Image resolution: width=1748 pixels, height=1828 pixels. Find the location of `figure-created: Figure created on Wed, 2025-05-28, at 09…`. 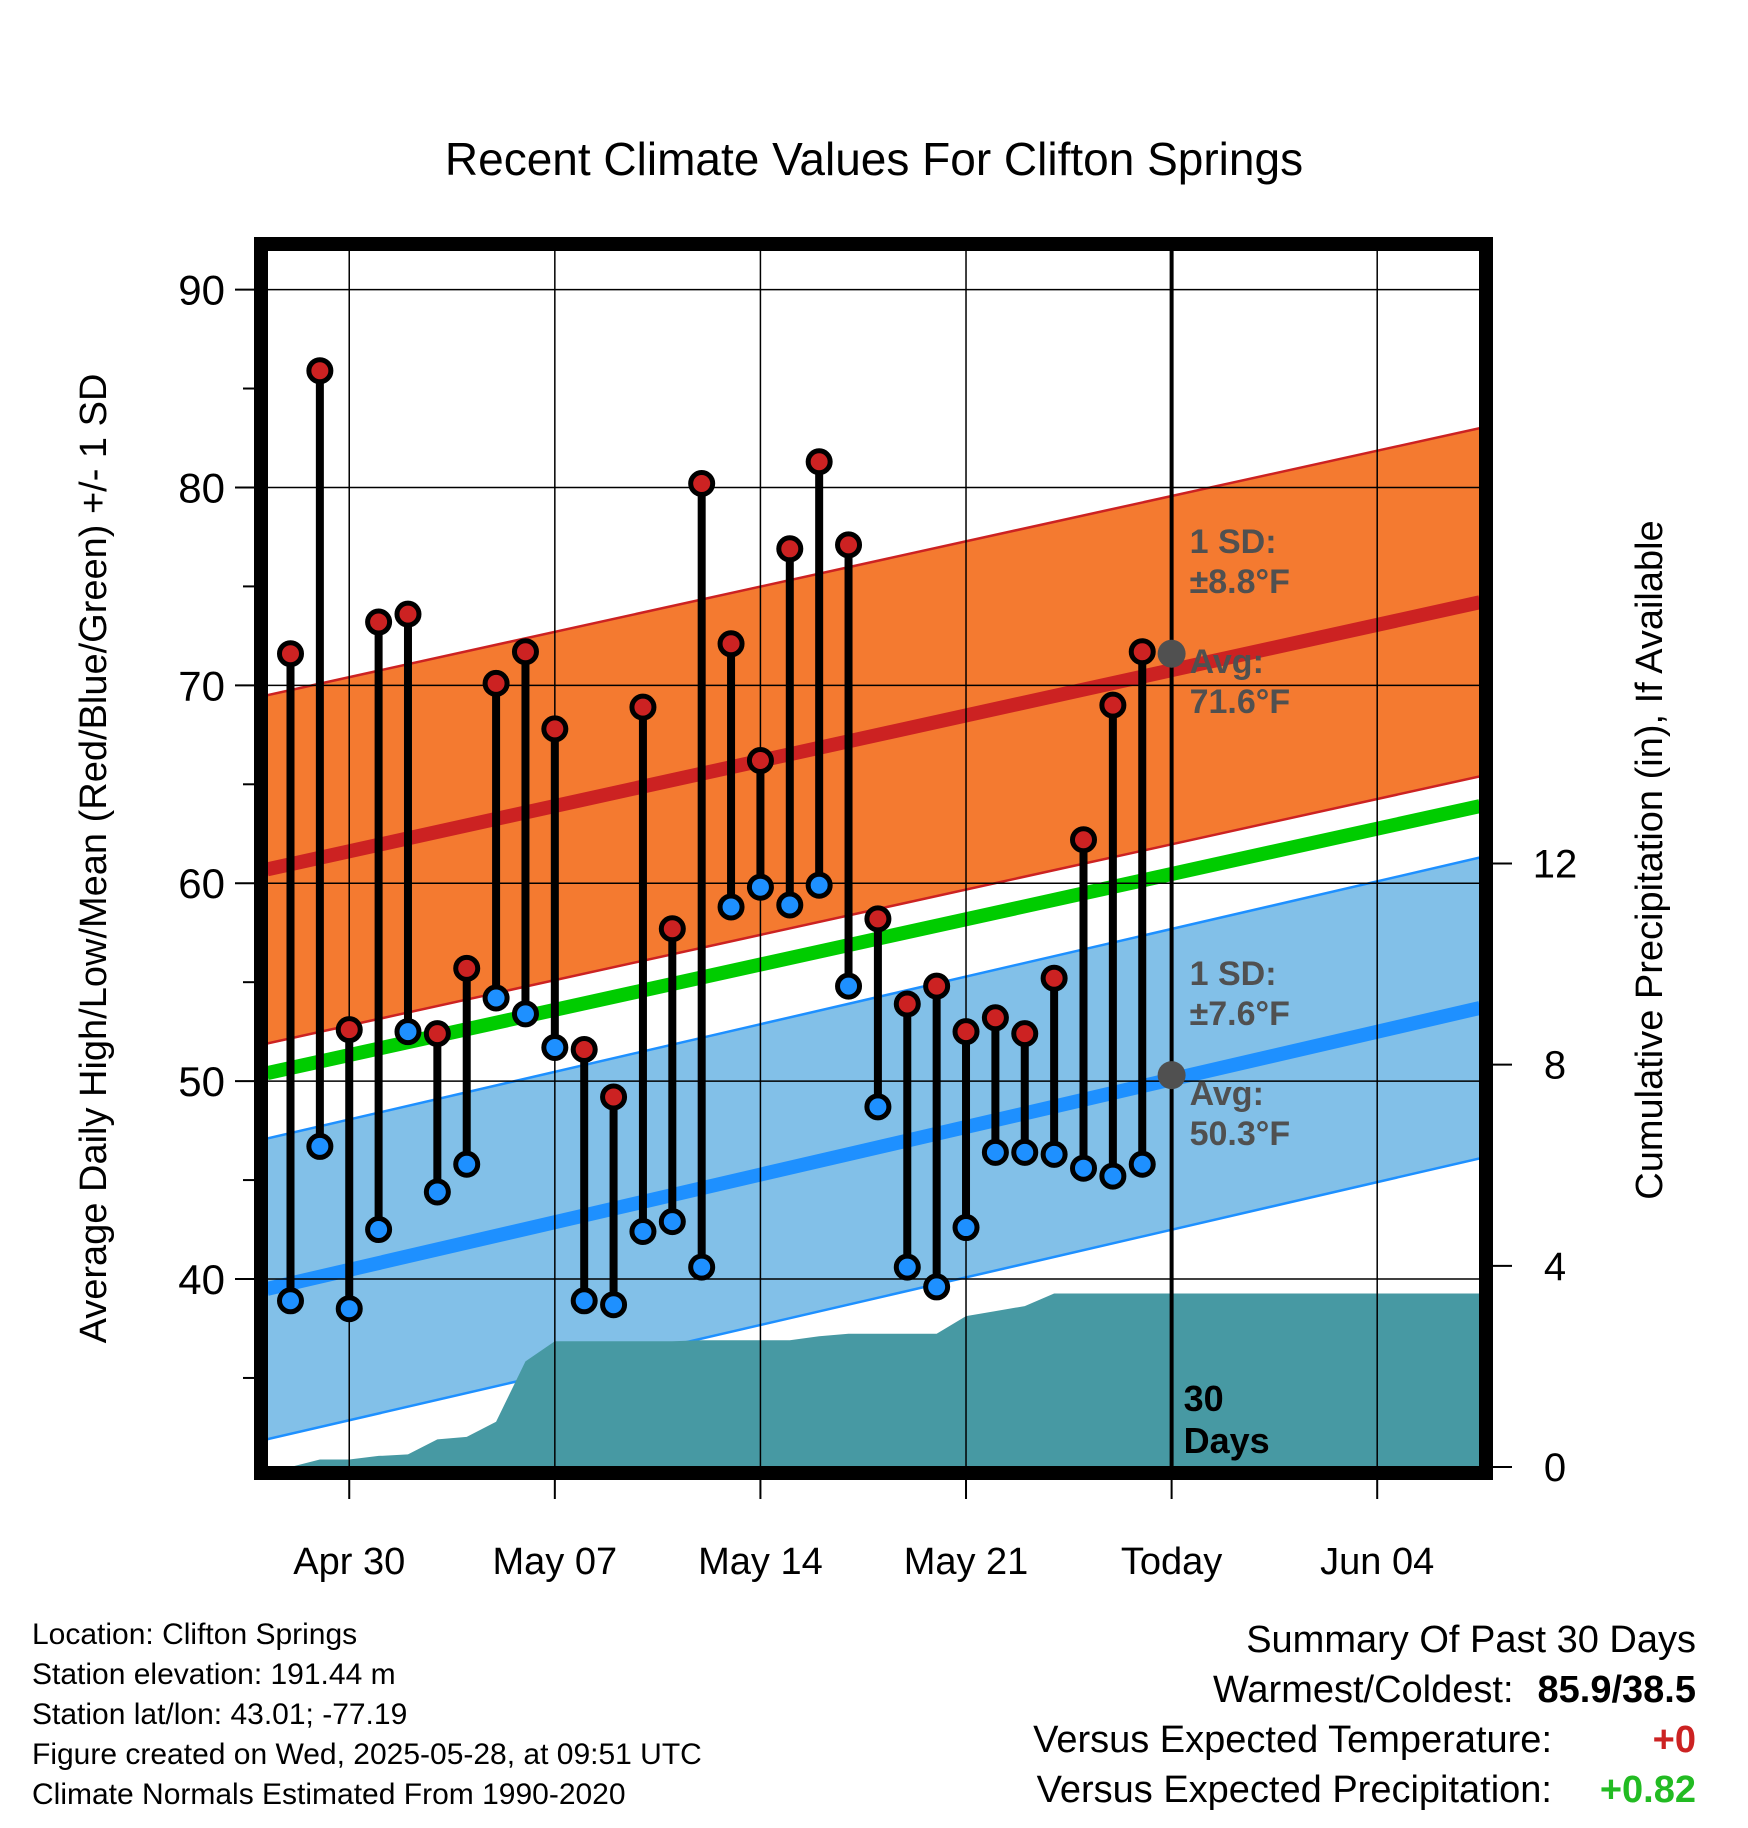

figure-created: Figure created on Wed, 2025-05-28, at 09… is located at coordinates (367, 1754).